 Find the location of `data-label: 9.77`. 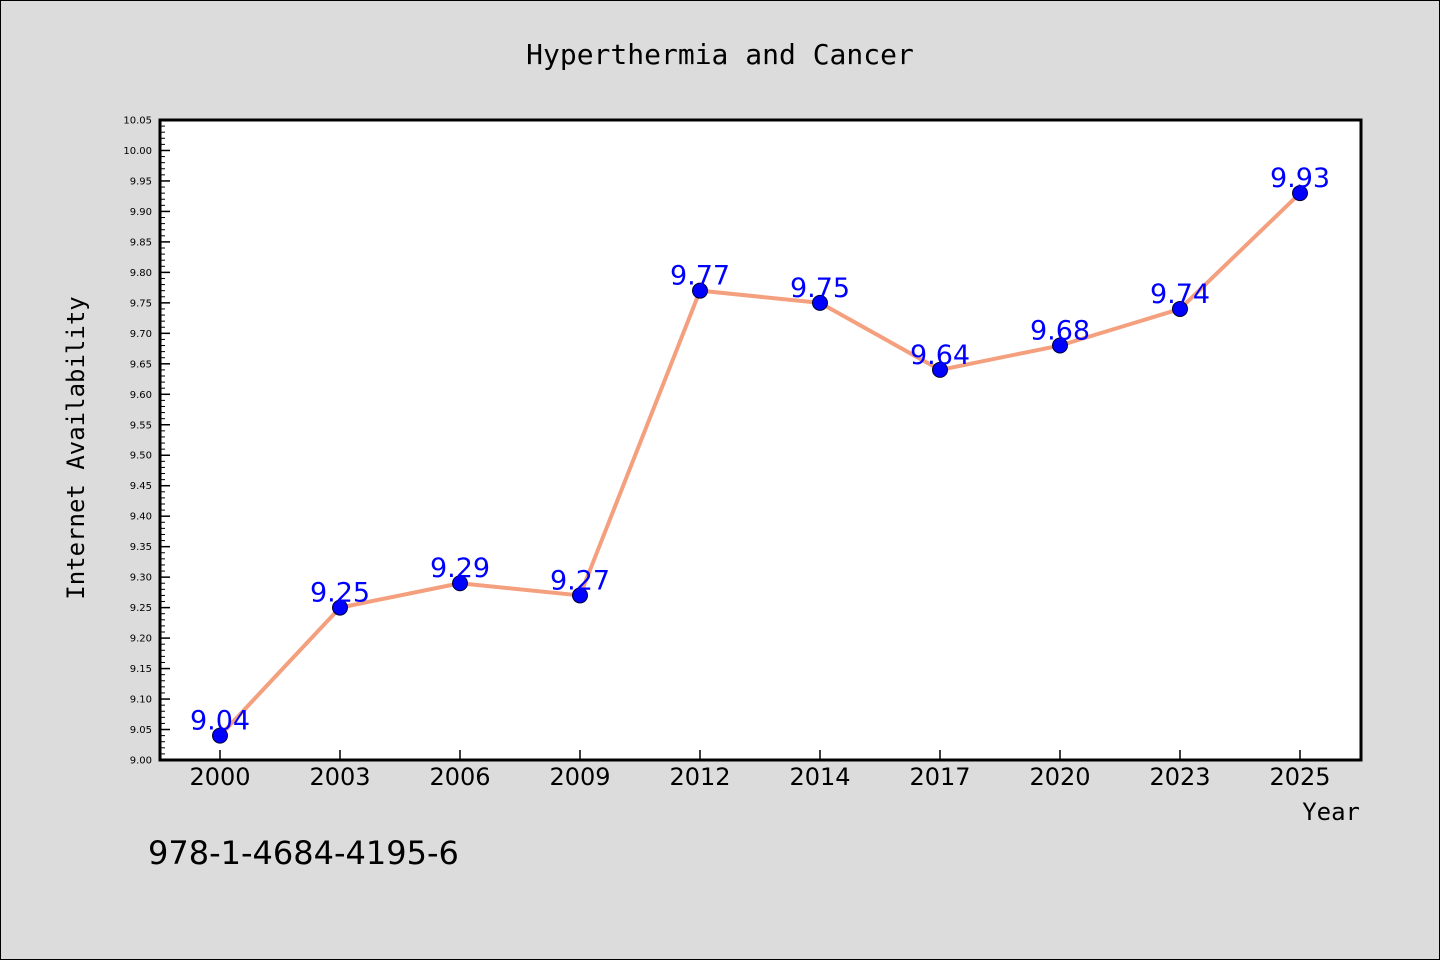

data-label: 9.77 is located at coordinates (700, 276).